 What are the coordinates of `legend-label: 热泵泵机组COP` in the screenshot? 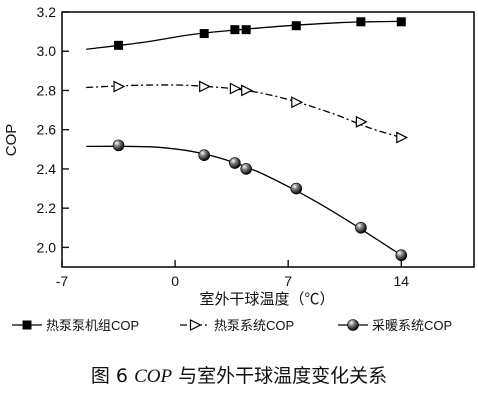 It's located at (92, 325).